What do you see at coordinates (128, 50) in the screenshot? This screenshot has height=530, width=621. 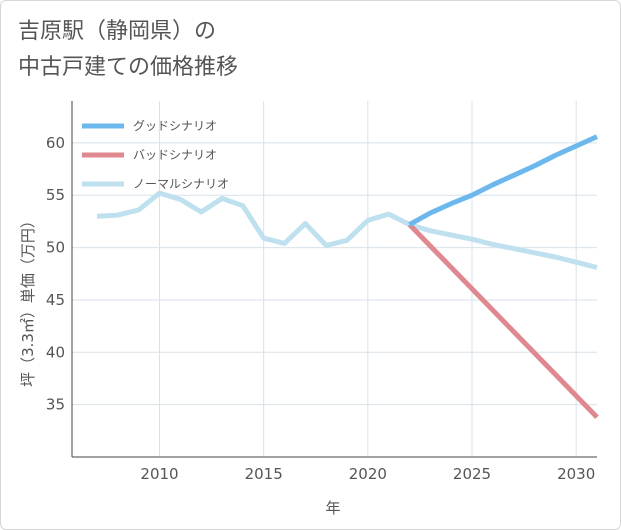 I see `chart-title: 吉原駅（静岡県）の 中古戸建ての価格推移` at bounding box center [128, 50].